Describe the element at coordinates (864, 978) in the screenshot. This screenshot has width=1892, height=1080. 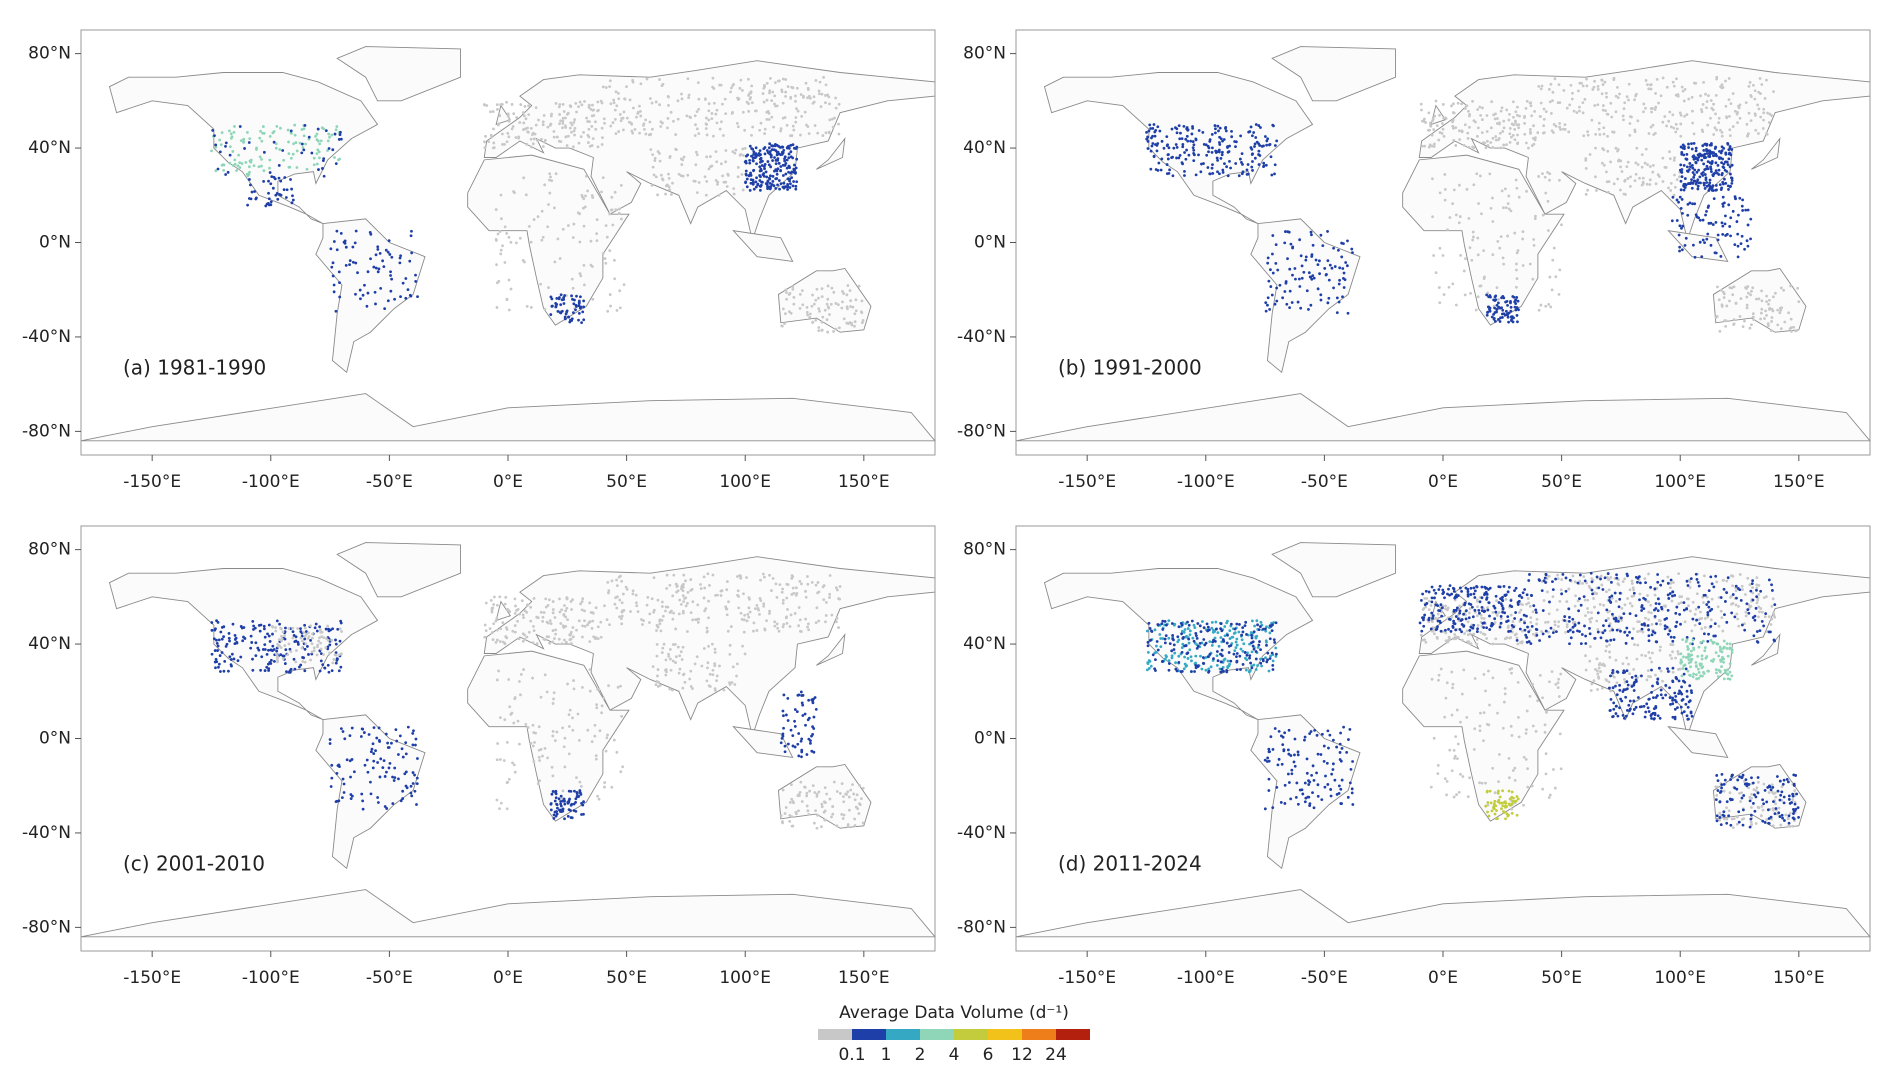
I see `x-tick-label: 150°E` at that location.